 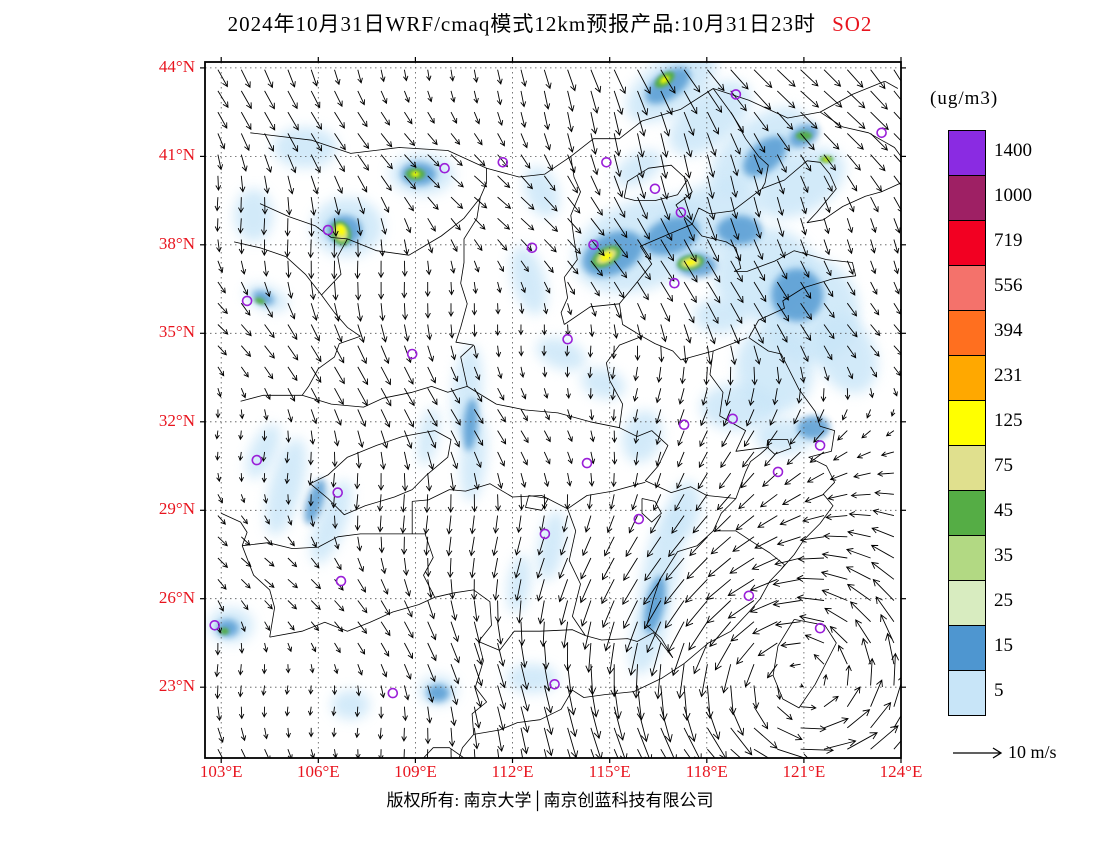 I want to click on legend-level-label: 1000, so click(x=1013, y=195).